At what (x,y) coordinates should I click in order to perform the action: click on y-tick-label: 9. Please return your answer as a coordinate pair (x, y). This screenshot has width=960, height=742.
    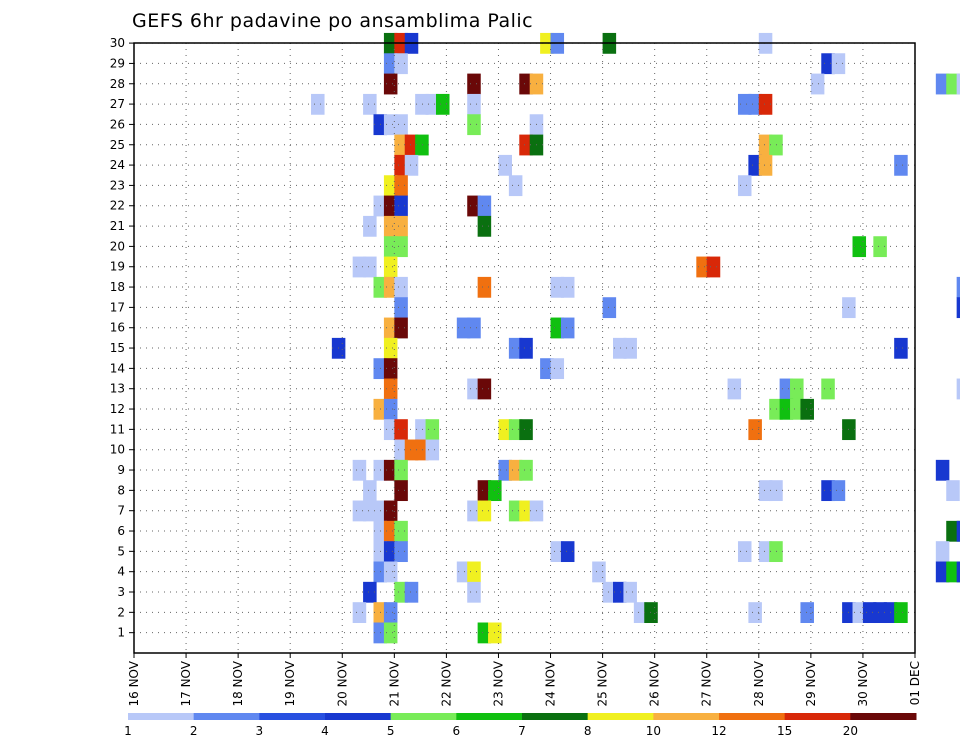
    Looking at the image, I should click on (121, 470).